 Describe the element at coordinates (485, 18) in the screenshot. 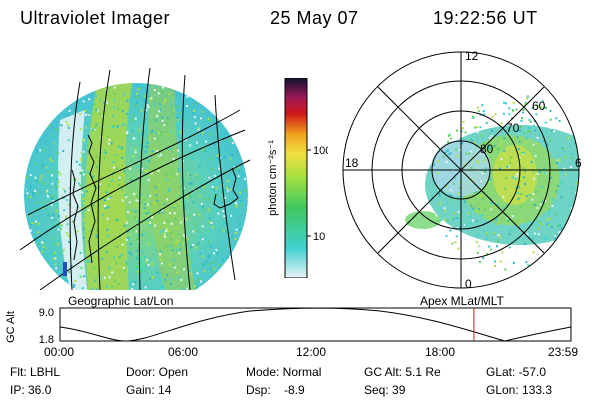

I see `image-time: 19:22:56 UT` at that location.